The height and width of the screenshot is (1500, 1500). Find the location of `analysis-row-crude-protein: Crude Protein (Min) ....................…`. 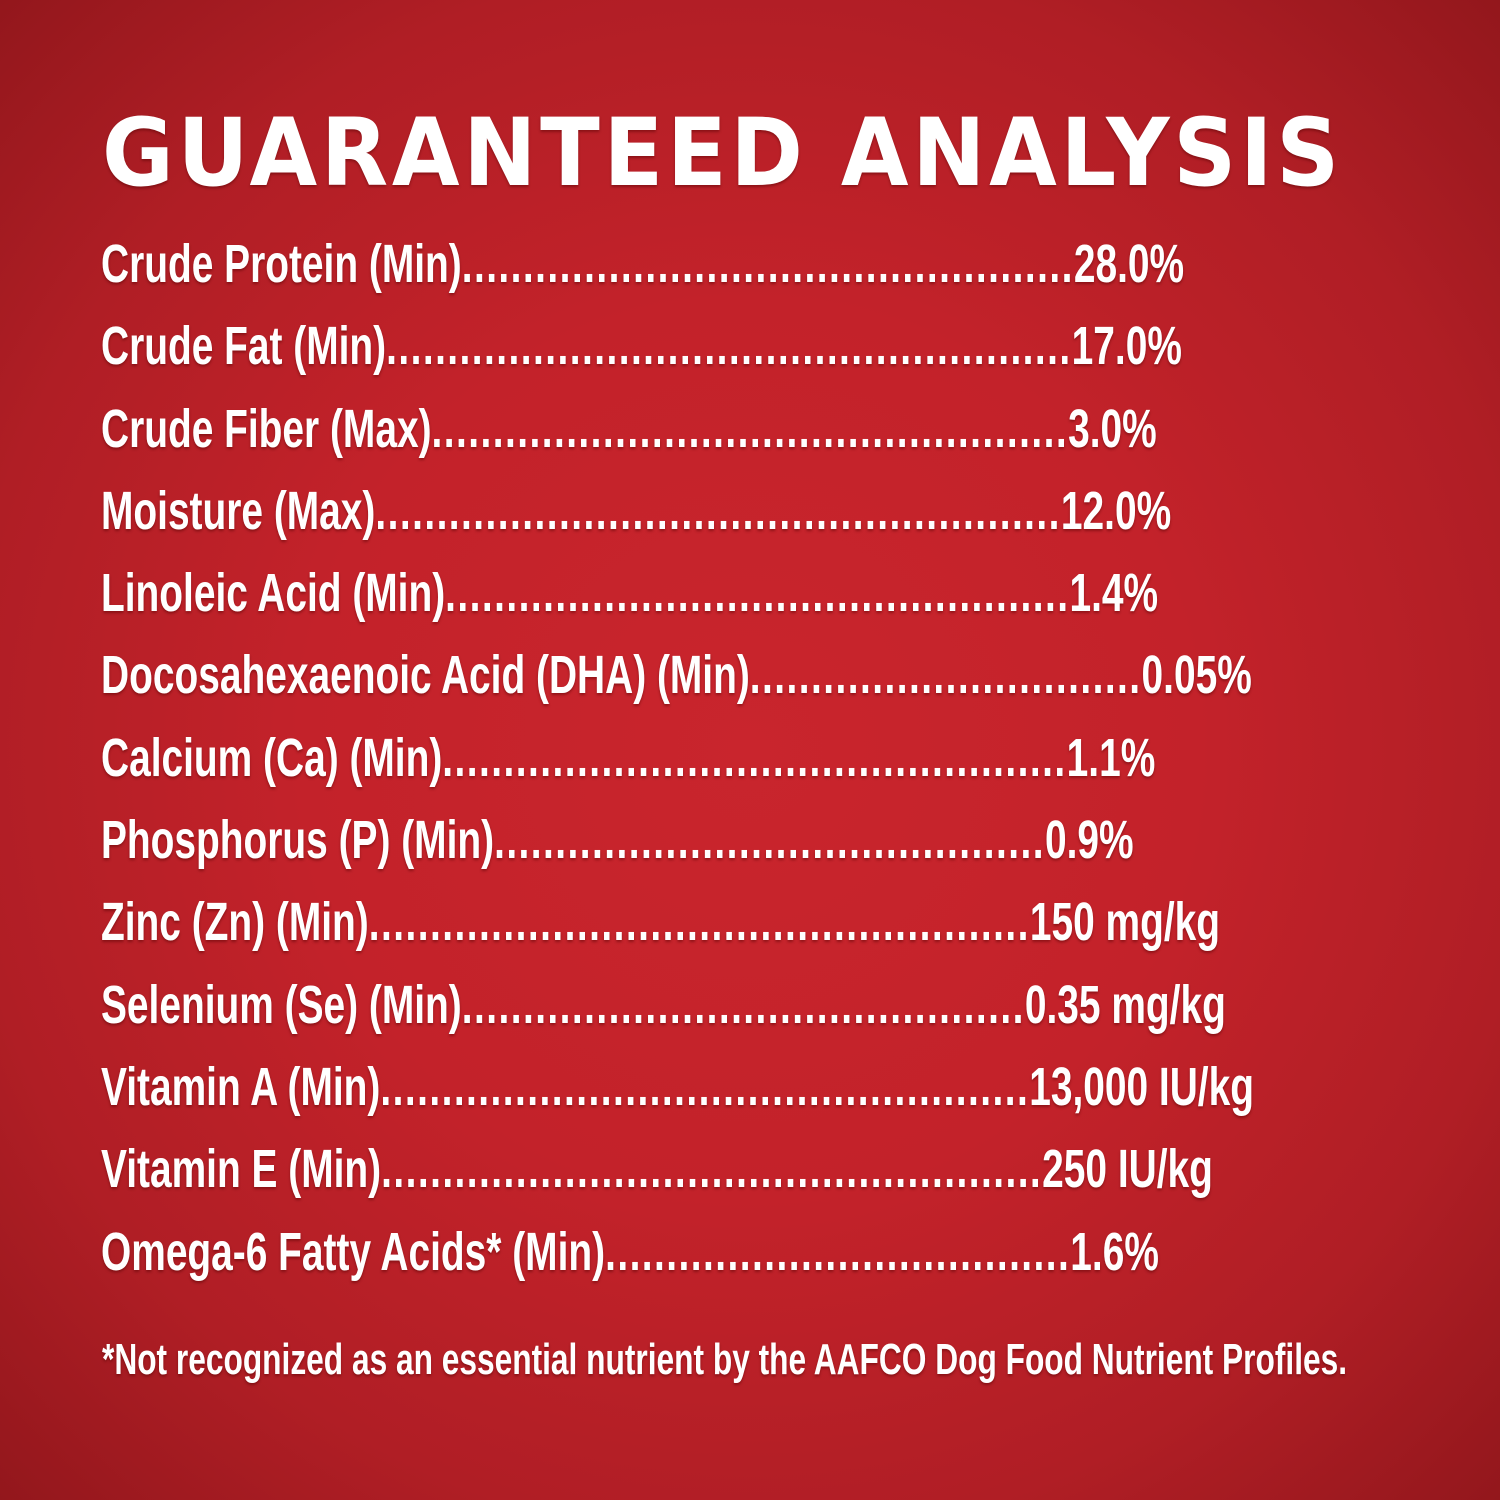

analysis-row-crude-protein: Crude Protein (Min) ....................… is located at coordinates (761, 273).